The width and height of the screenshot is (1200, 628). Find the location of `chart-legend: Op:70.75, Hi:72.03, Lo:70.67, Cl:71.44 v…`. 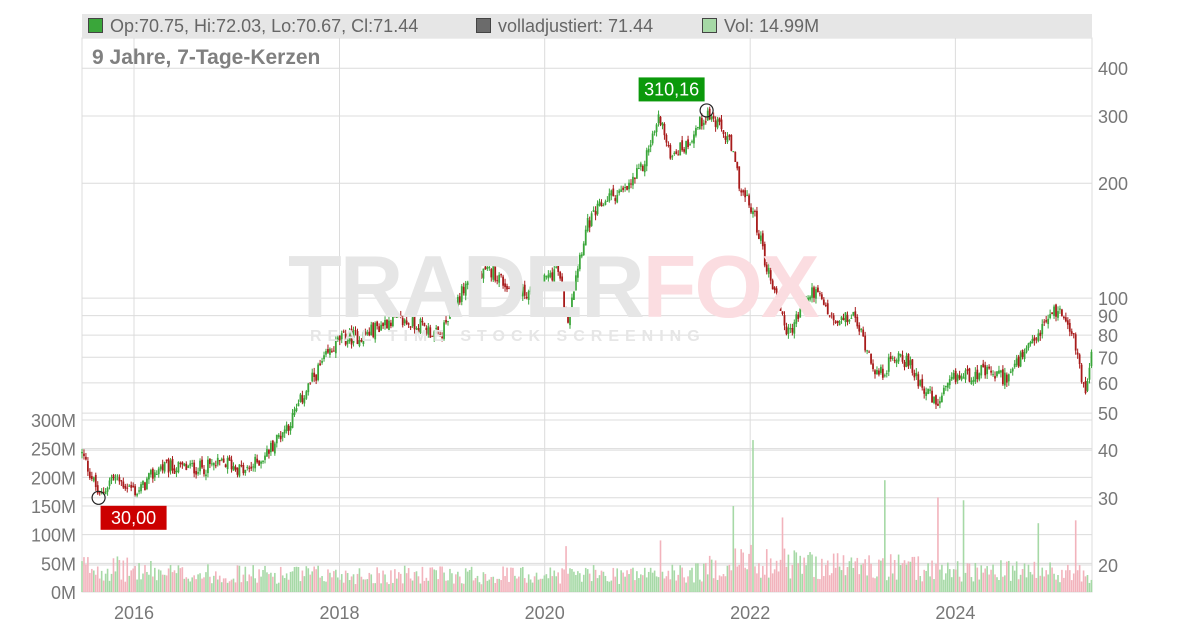

chart-legend: Op:70.75, Hi:72.03, Lo:70.67, Cl:71.44 v… is located at coordinates (587, 26).